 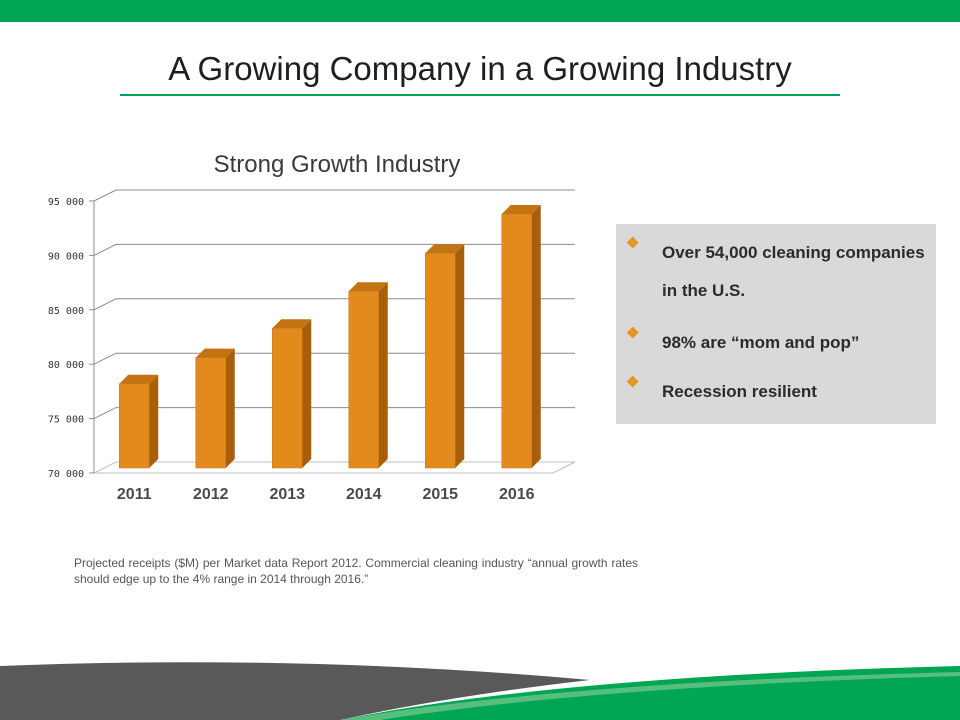 I want to click on bar-side-2011, so click(x=154, y=421).